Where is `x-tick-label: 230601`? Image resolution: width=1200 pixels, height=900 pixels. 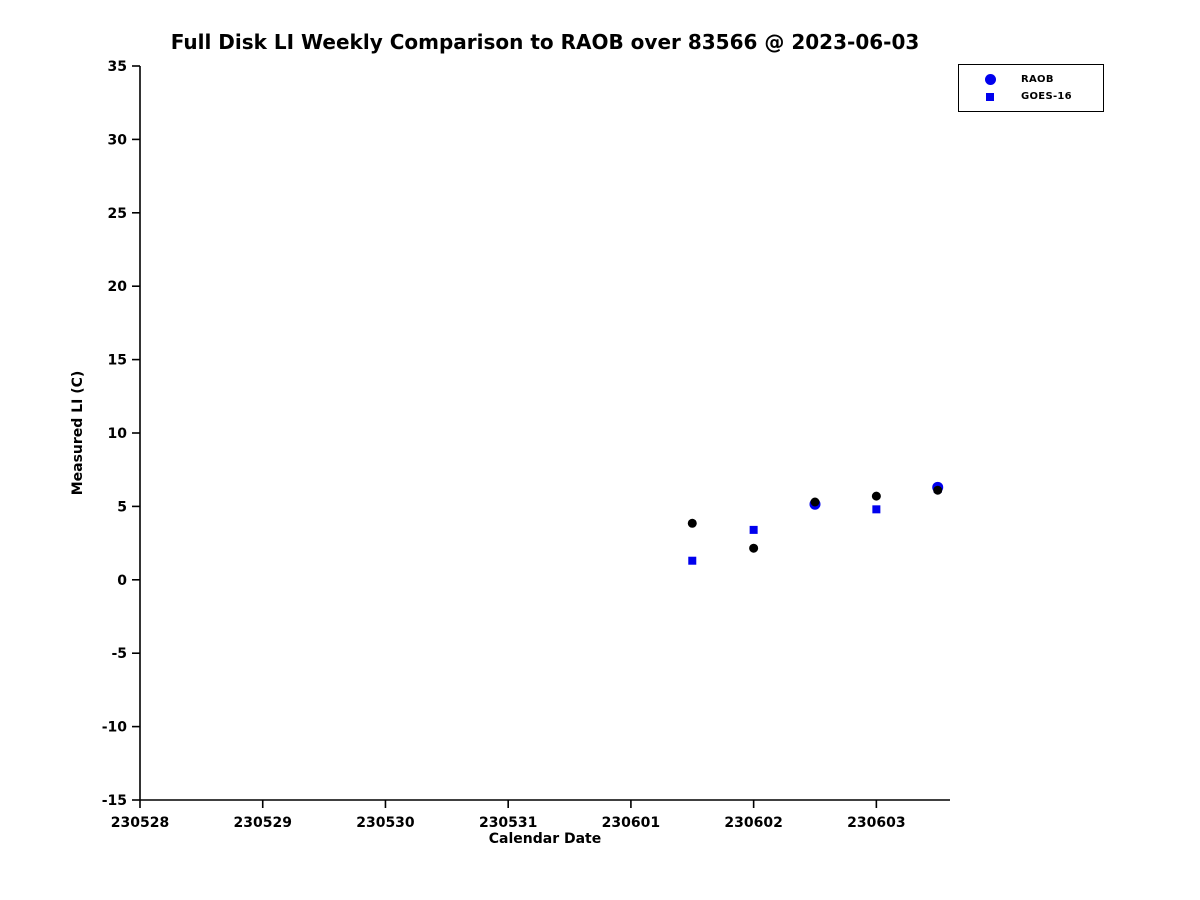 x-tick-label: 230601 is located at coordinates (631, 823).